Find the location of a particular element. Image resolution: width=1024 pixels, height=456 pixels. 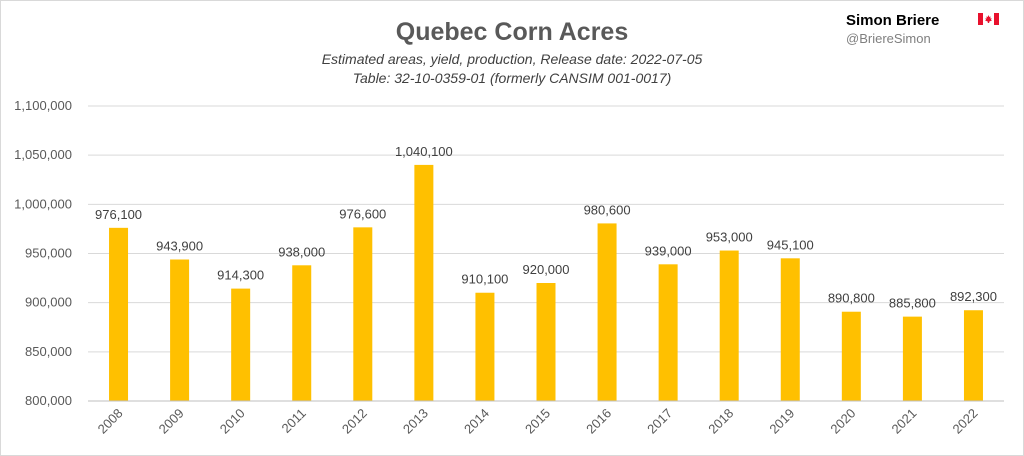

x-tick-label: 2014 is located at coordinates (476, 421).